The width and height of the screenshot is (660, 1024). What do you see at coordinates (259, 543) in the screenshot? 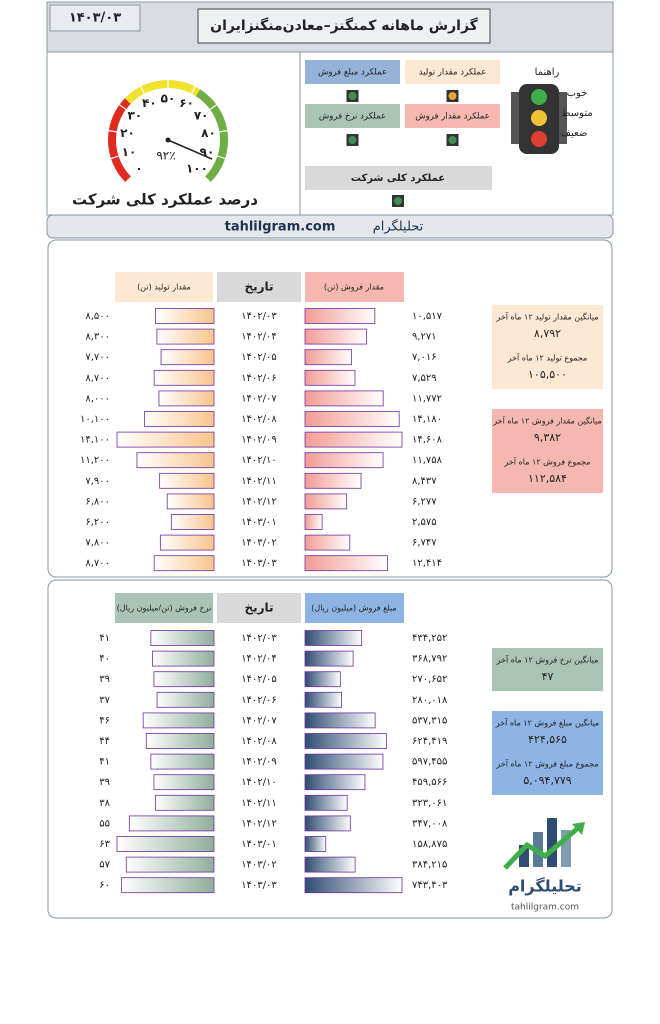
I see `category-label: ۱۴۰۳/۰۲` at bounding box center [259, 543].